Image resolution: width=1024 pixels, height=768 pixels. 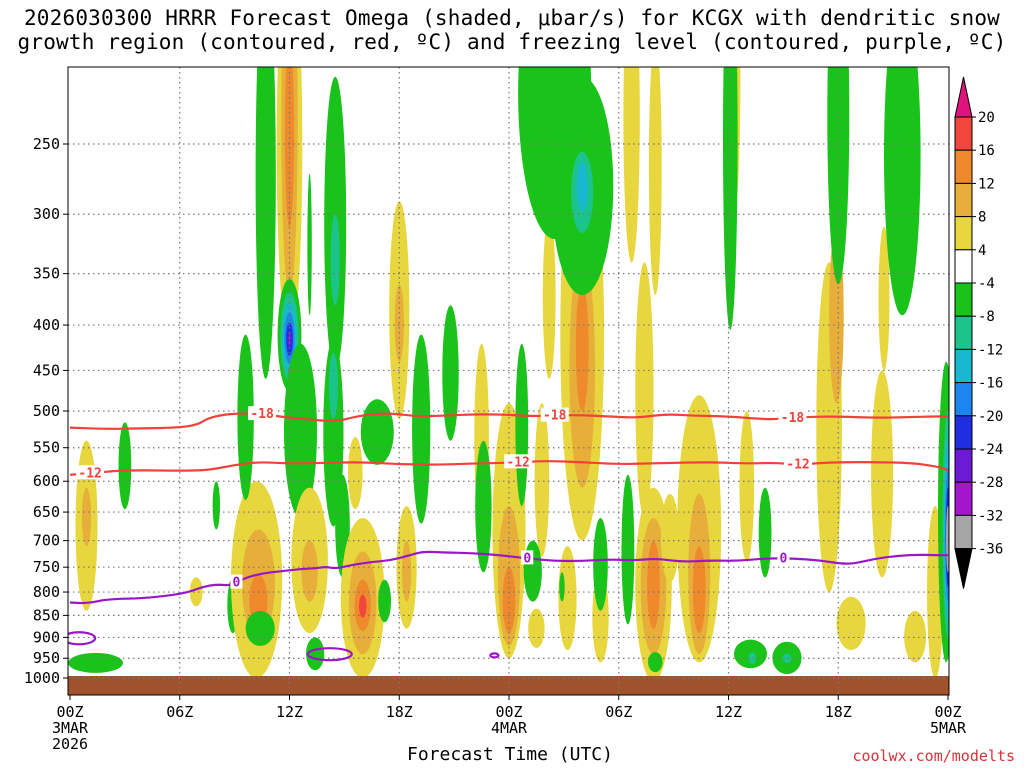 What do you see at coordinates (46, 370) in the screenshot?
I see `y-tick-label: 450` at bounding box center [46, 370].